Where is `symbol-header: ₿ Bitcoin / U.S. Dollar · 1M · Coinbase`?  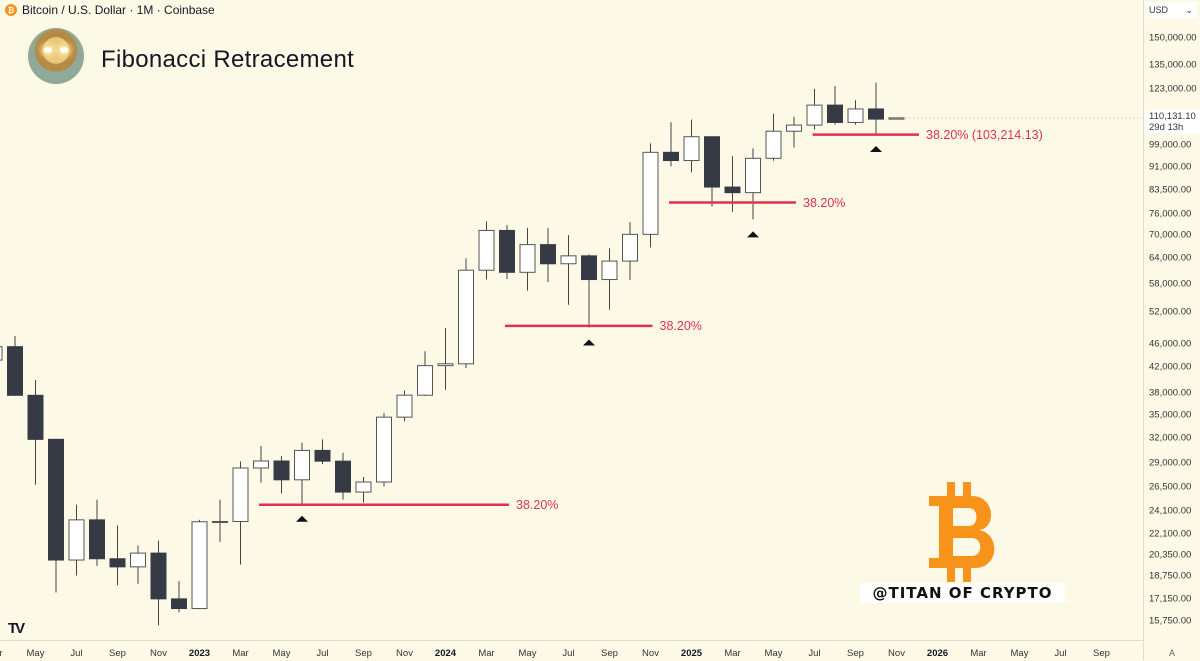
symbol-header: ₿ Bitcoin / U.S. Dollar · 1M · Coinbase is located at coordinates (110, 10).